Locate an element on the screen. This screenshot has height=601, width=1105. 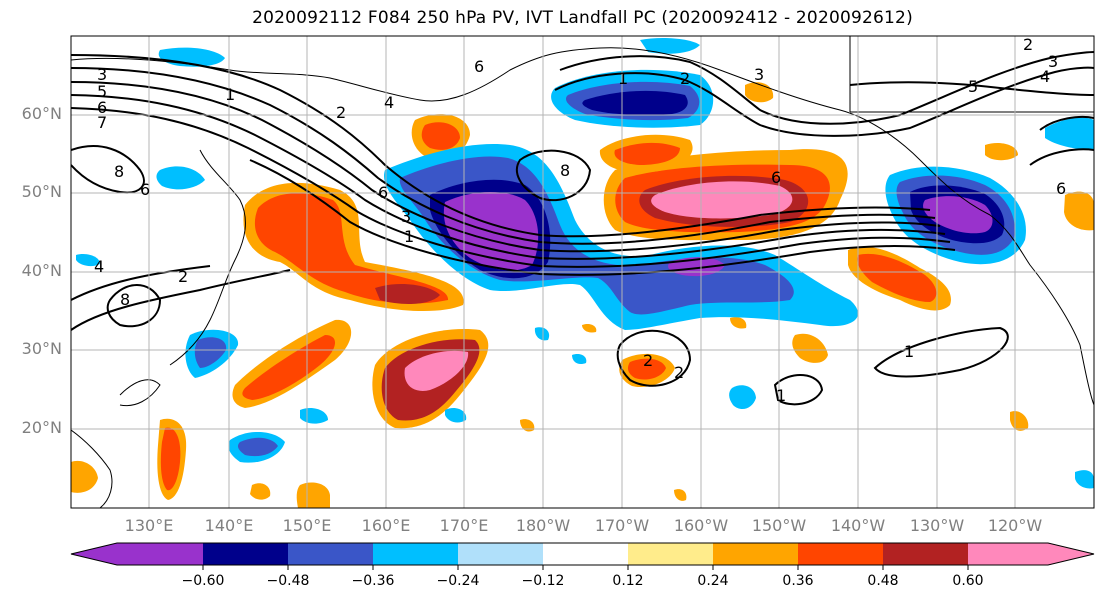
lat-label: 60°N is located at coordinates (41, 113).